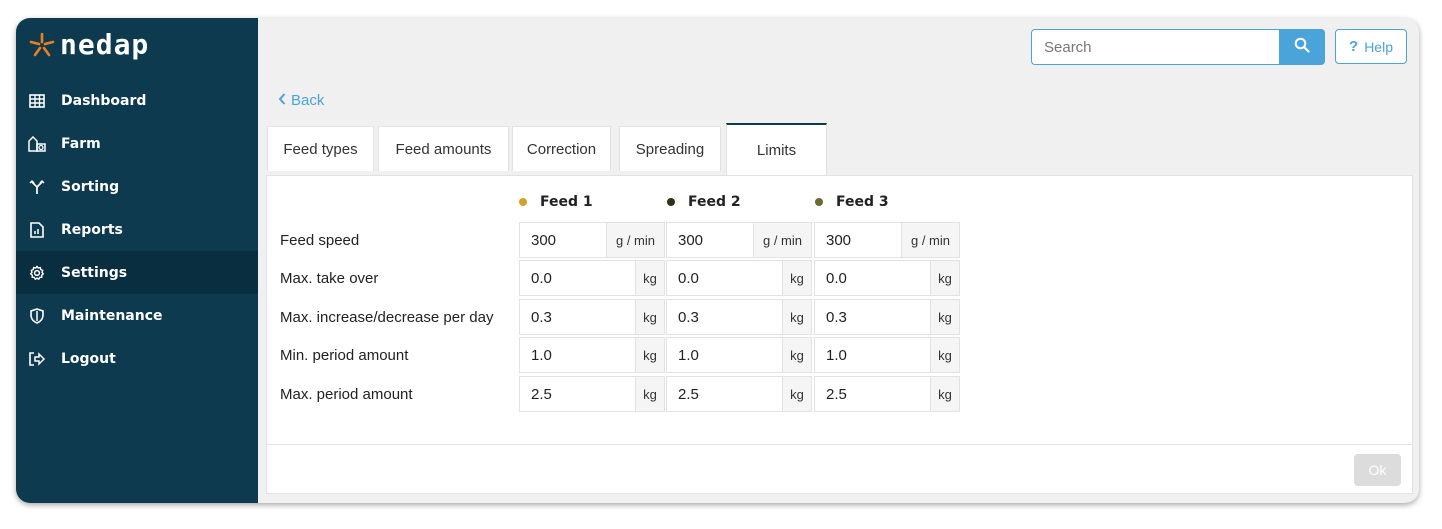 The width and height of the screenshot is (1442, 529). What do you see at coordinates (37, 101) in the screenshot?
I see `grid-icon` at bounding box center [37, 101].